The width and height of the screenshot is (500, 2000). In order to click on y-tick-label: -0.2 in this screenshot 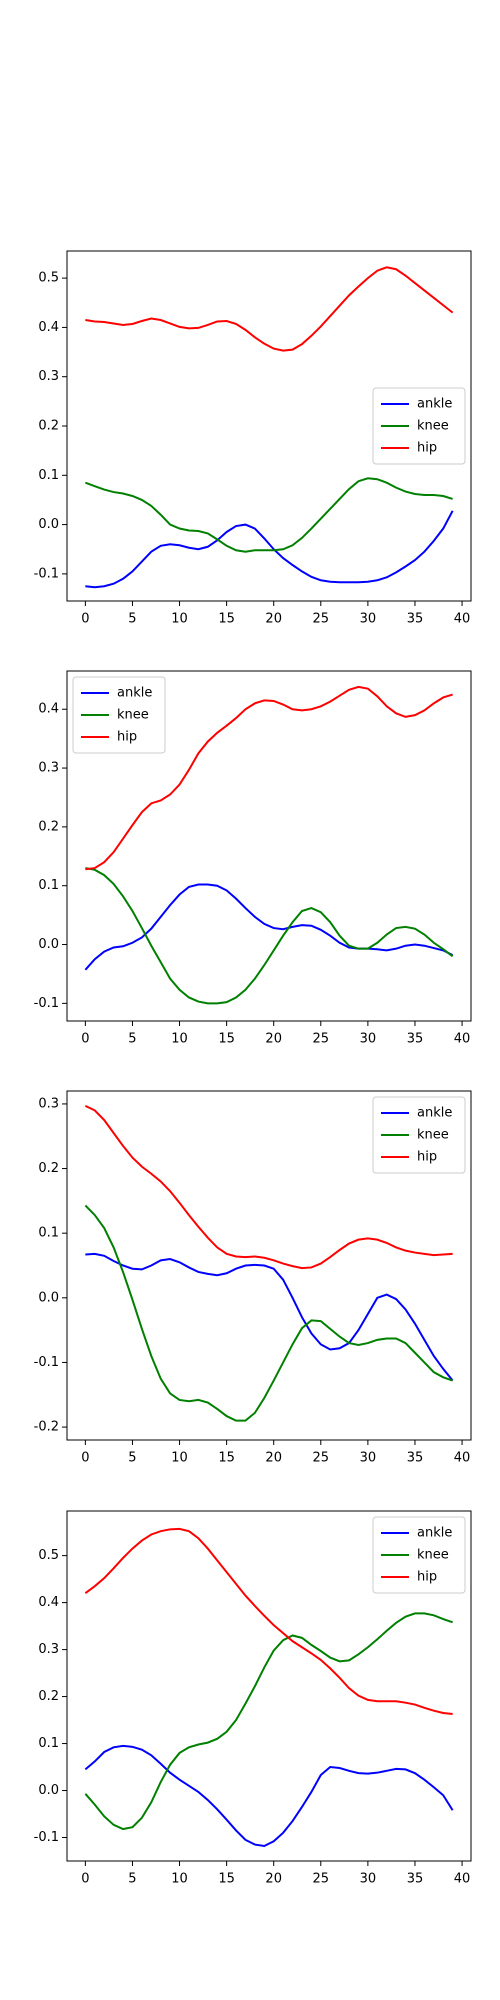, I will do `click(46, 1427)`.